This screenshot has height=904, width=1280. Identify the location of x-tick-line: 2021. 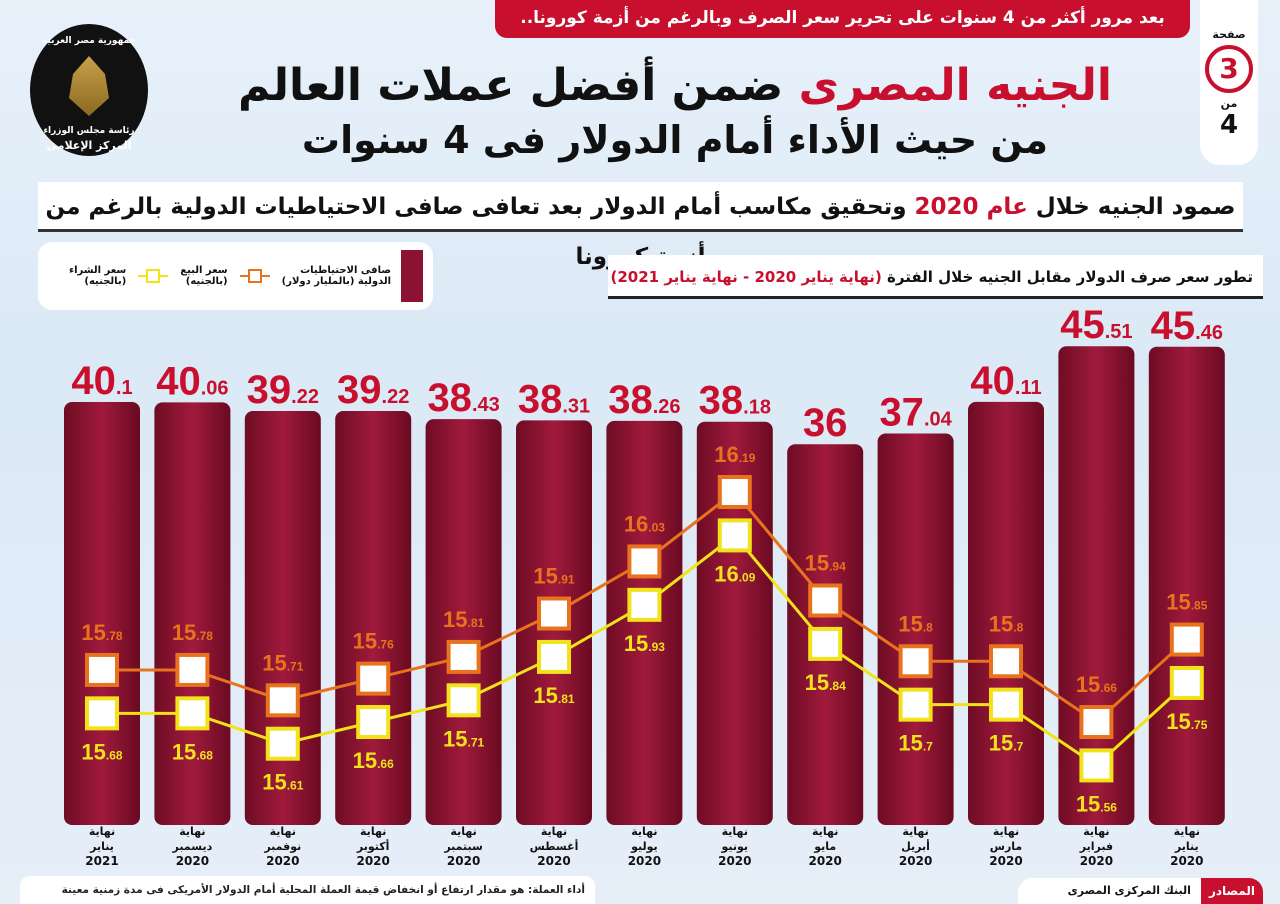
(102, 861).